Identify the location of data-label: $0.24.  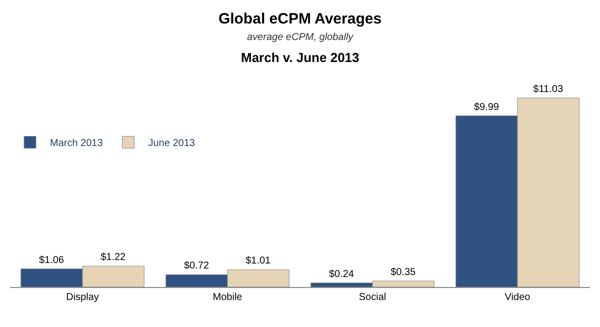
(341, 274).